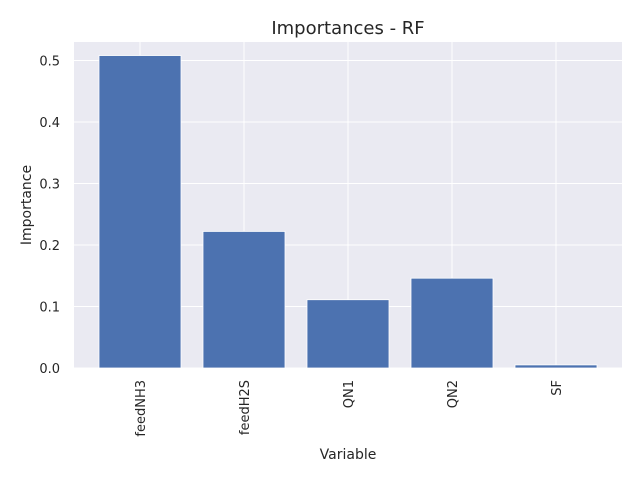  Describe the element at coordinates (349, 394) in the screenshot. I see `x-tick-label: QN1` at that location.